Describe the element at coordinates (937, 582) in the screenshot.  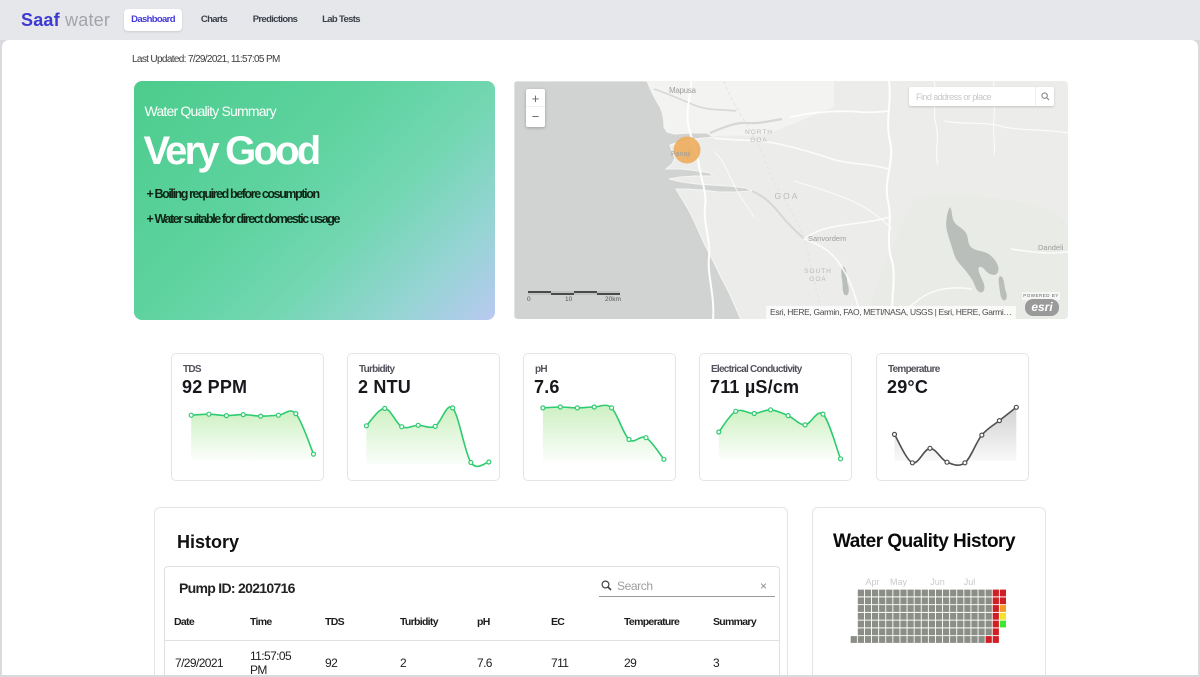
I see `svg-text: Jun` at that location.